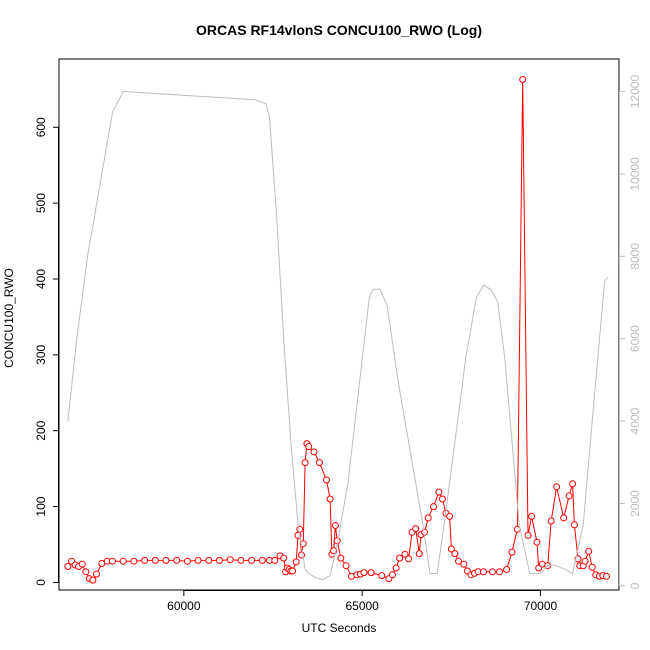  What do you see at coordinates (635, 174) in the screenshot?
I see `y2-tick-label: 10000` at bounding box center [635, 174].